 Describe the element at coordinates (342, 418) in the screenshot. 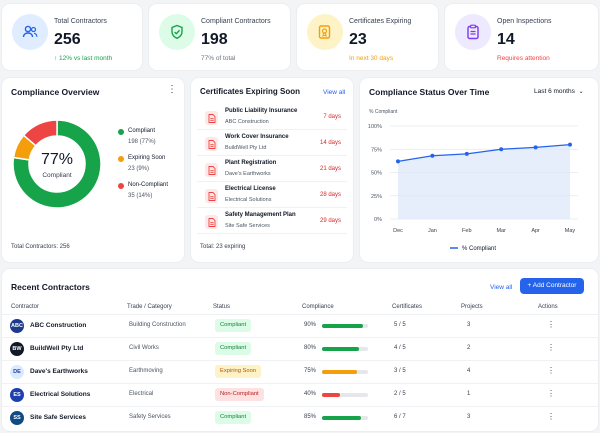

I see `compliance-progress-fill` at that location.